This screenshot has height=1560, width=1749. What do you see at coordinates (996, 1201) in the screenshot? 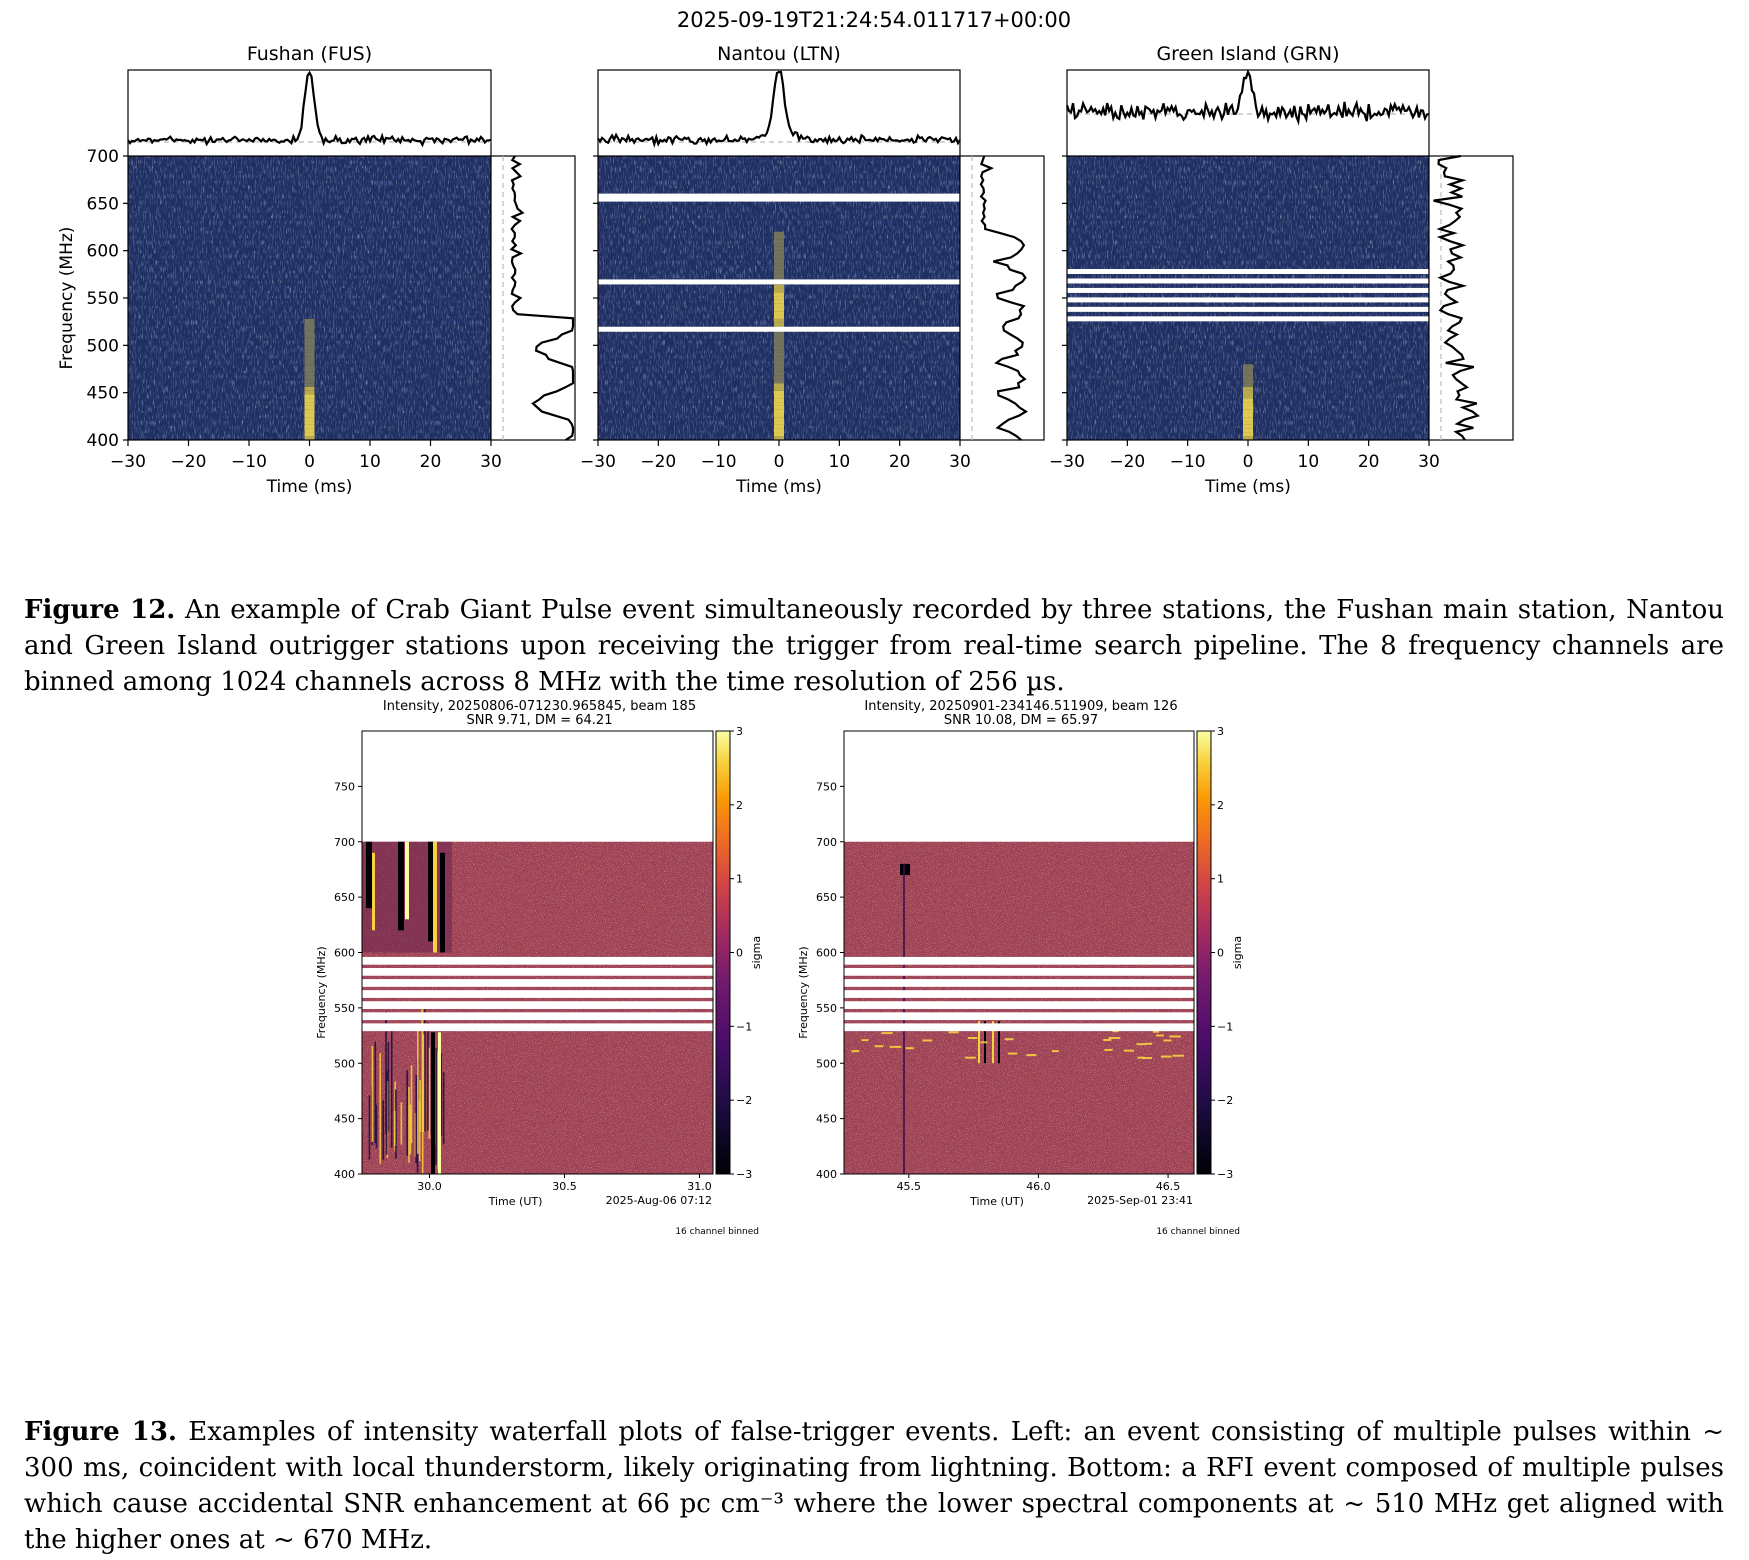
I see `x-axis-label: Time (UT)` at bounding box center [996, 1201].